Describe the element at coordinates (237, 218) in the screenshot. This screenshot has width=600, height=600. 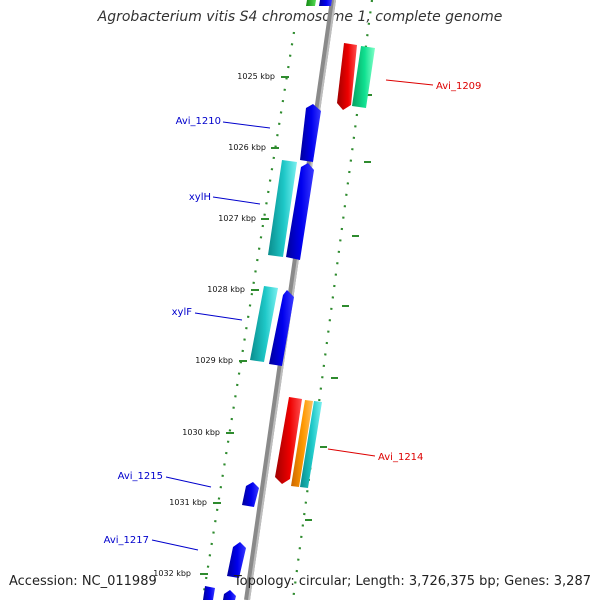
I see `tick-label: 1027 kbp` at that location.